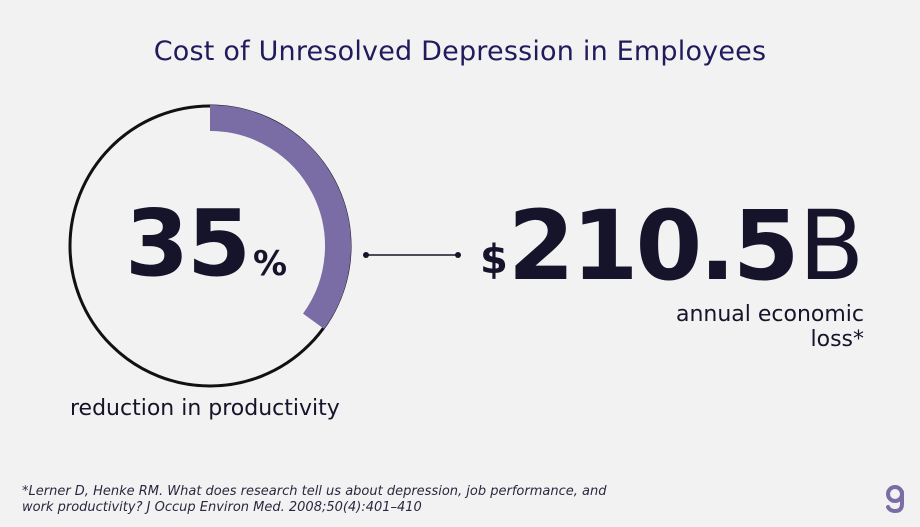 The height and width of the screenshot is (527, 920). I want to click on economic-loss-label: annual economic loss*, so click(769, 327).